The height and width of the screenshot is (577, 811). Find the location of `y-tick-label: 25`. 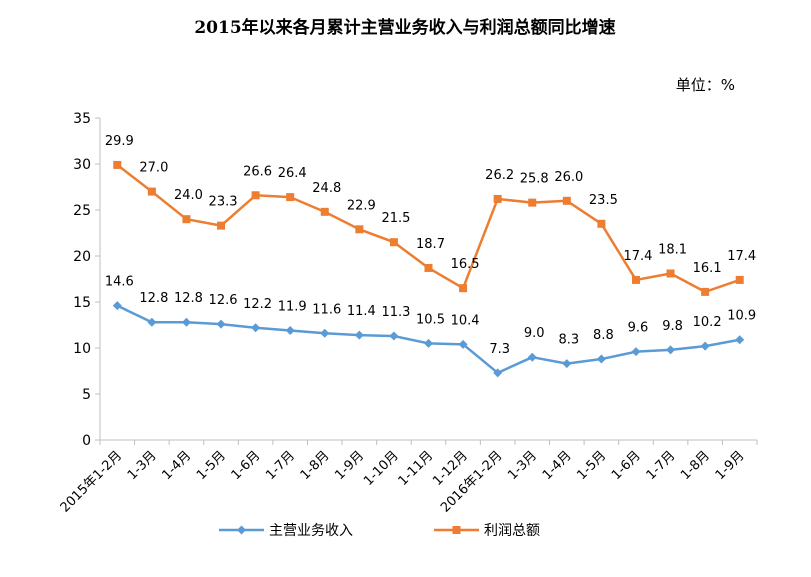

y-tick-label: 25 is located at coordinates (82, 211).